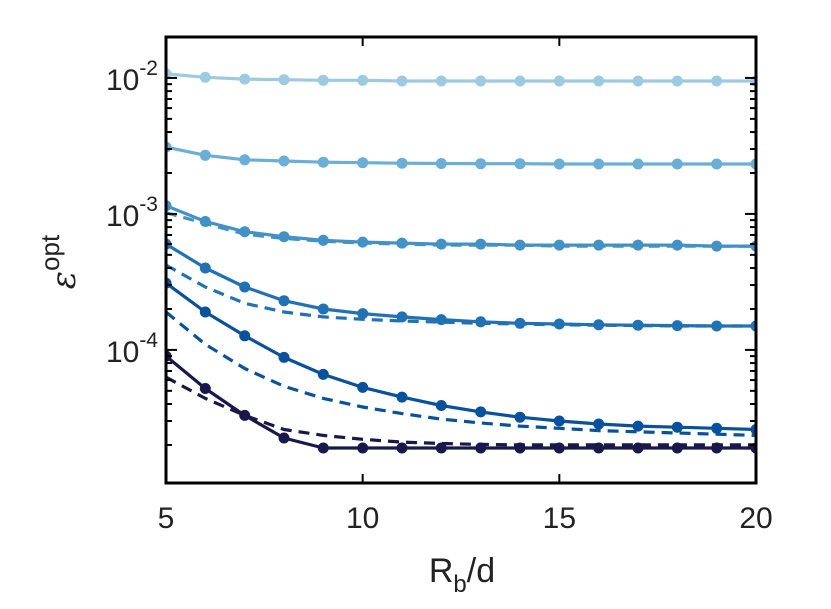 The width and height of the screenshot is (831, 609). I want to click on x-axis-label-rest: /d, so click(481, 571).